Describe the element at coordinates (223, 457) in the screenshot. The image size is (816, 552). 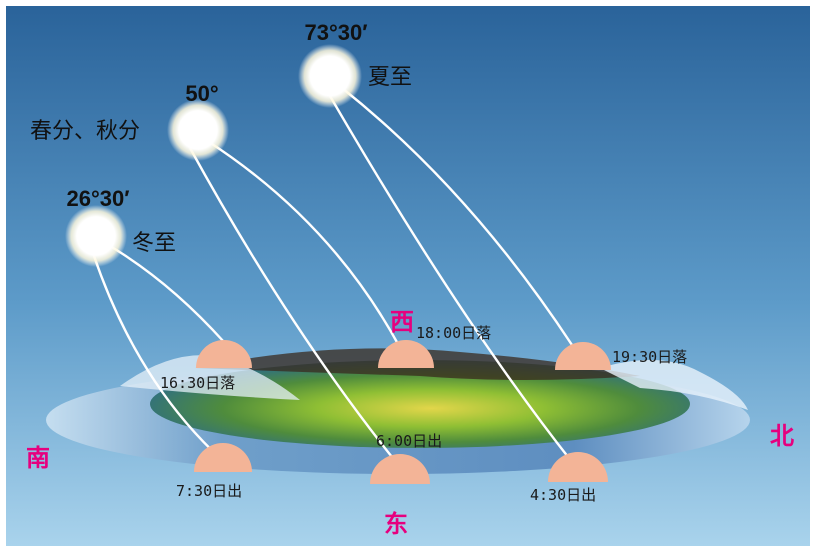
I see `winter-sunrise-marker` at that location.